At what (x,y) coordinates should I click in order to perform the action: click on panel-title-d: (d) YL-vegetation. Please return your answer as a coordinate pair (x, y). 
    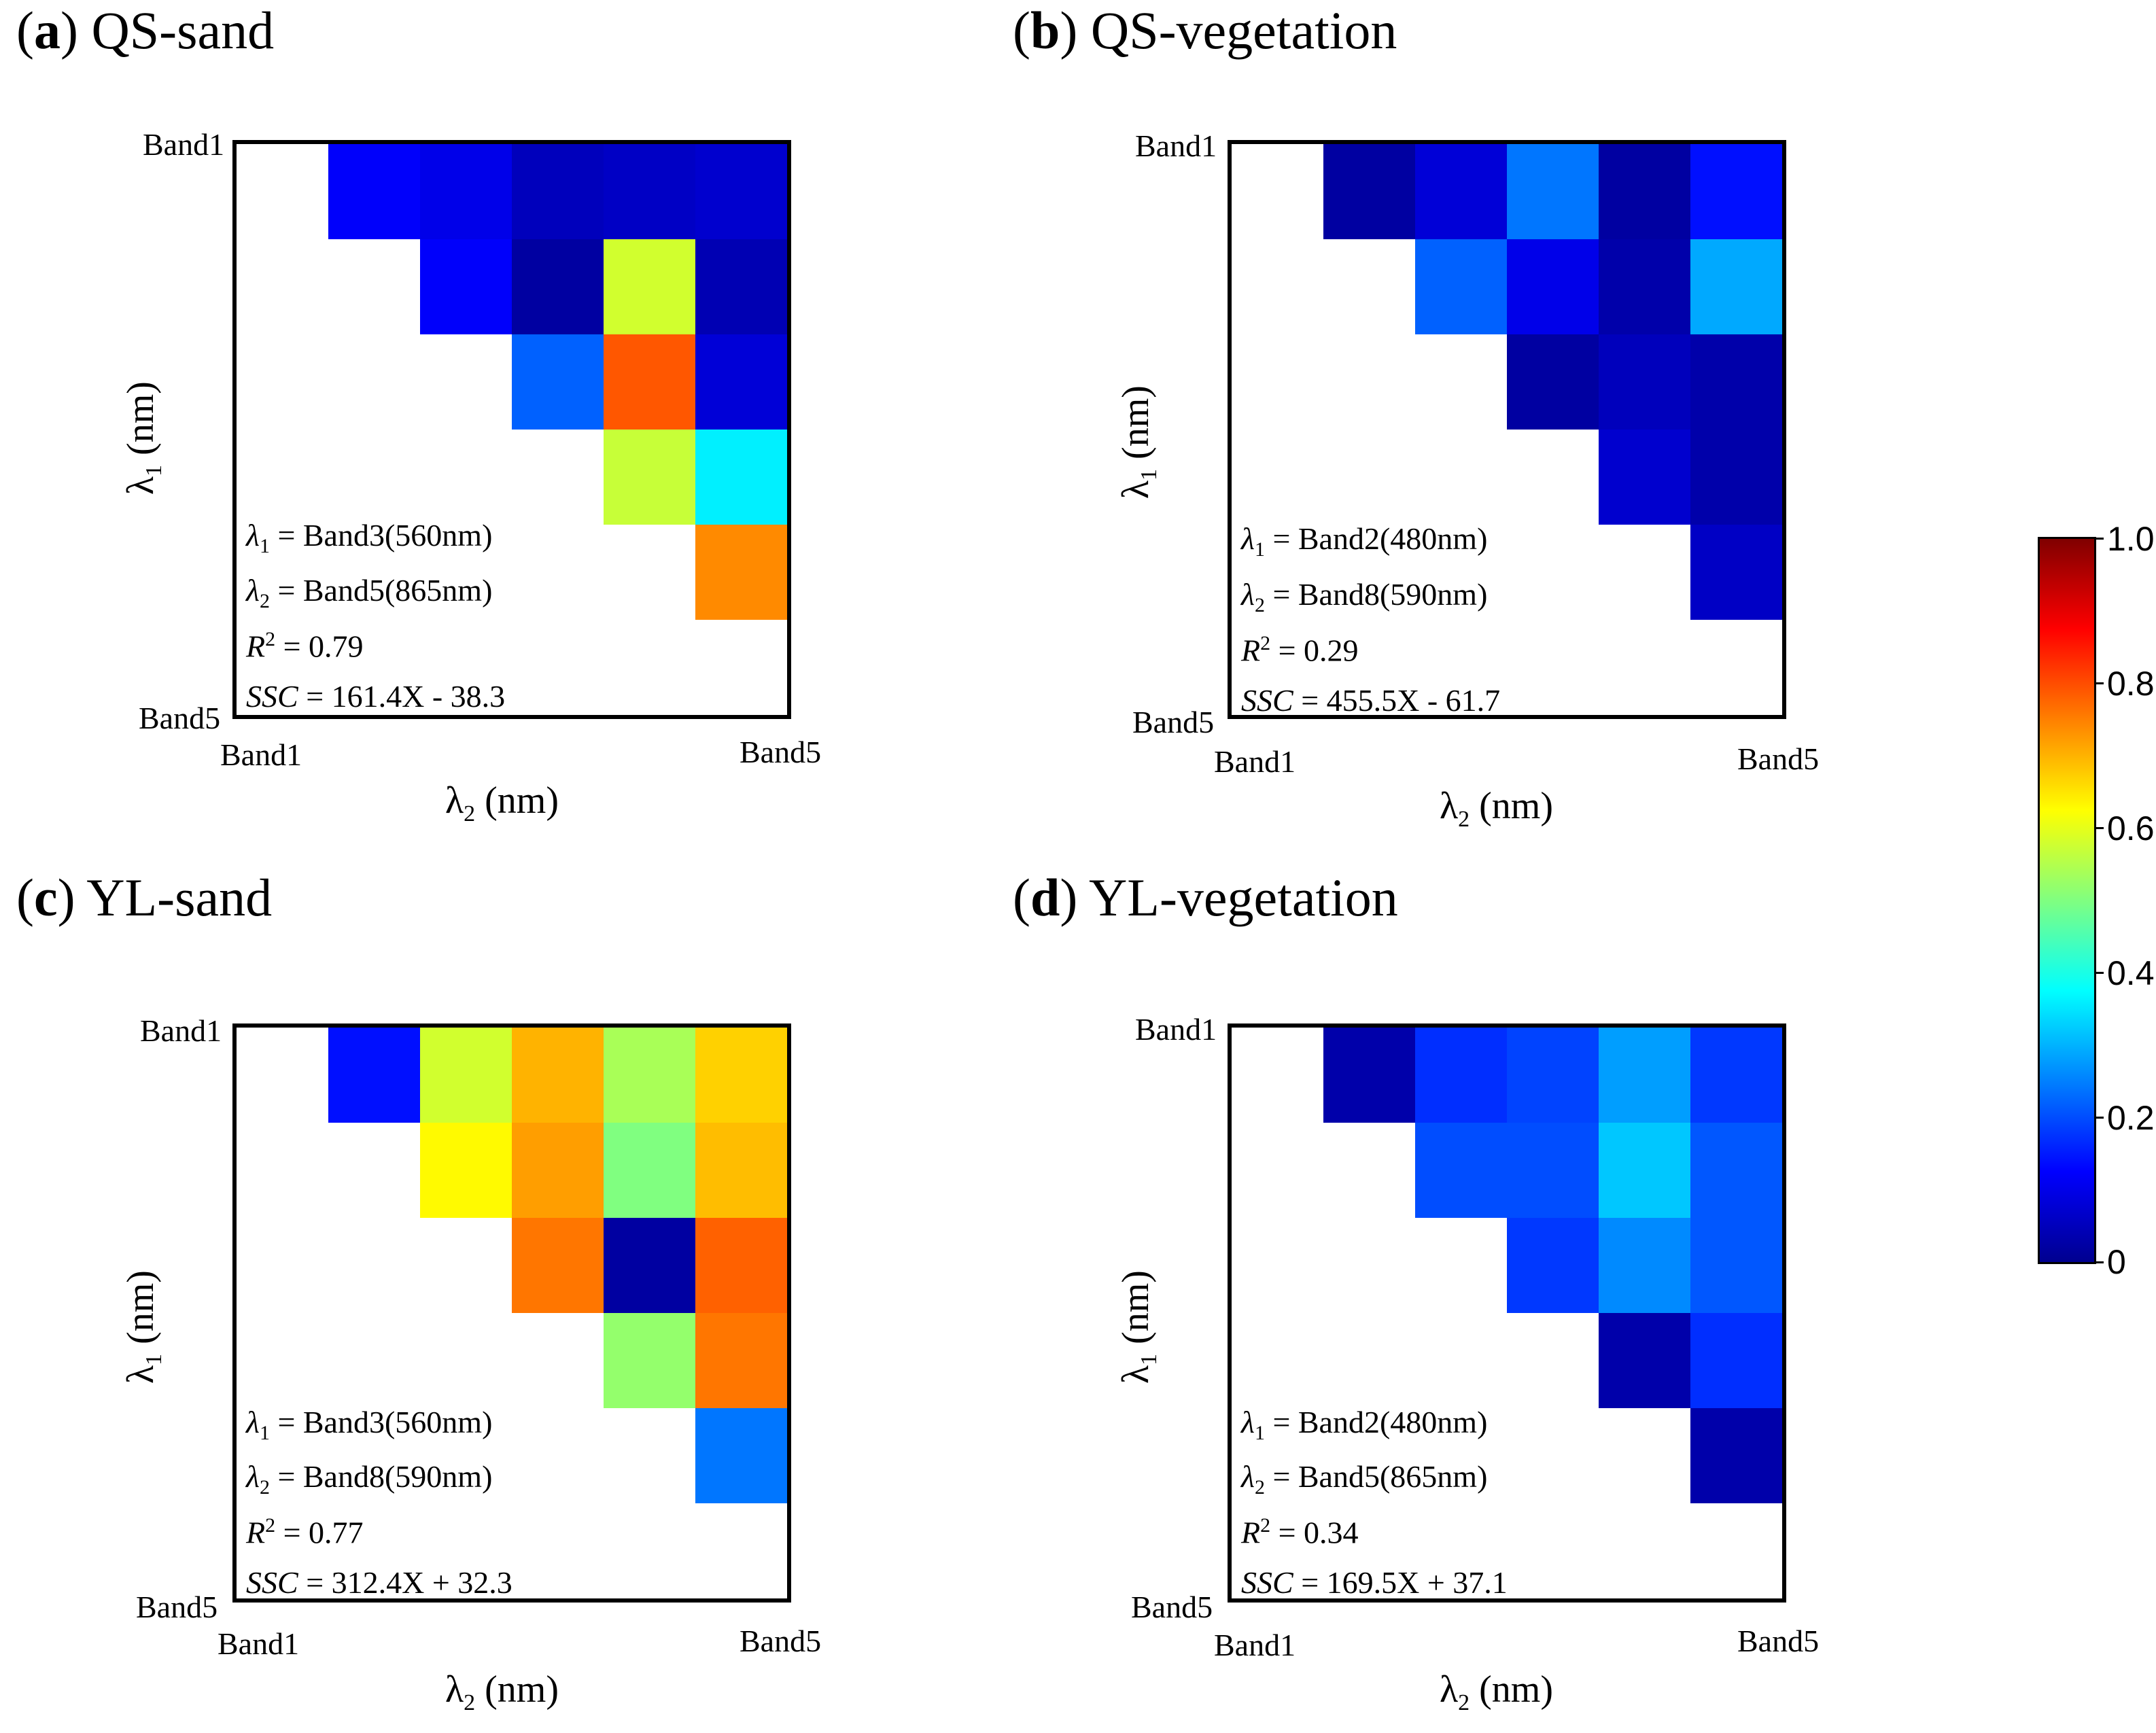
    Looking at the image, I should click on (1205, 897).